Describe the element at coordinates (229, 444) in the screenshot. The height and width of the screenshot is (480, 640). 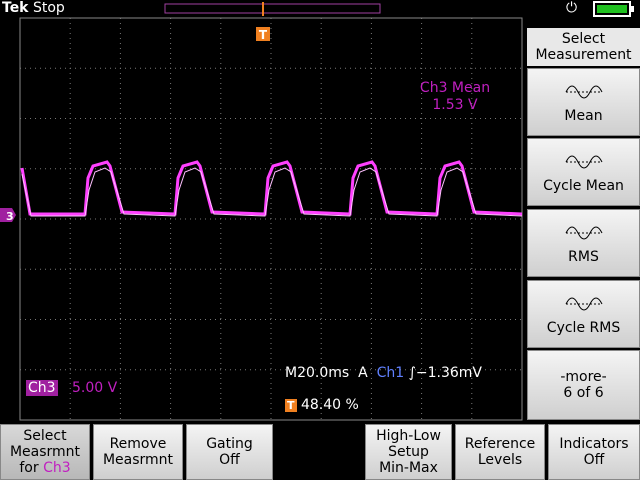
I see `button-label: Gating` at that location.